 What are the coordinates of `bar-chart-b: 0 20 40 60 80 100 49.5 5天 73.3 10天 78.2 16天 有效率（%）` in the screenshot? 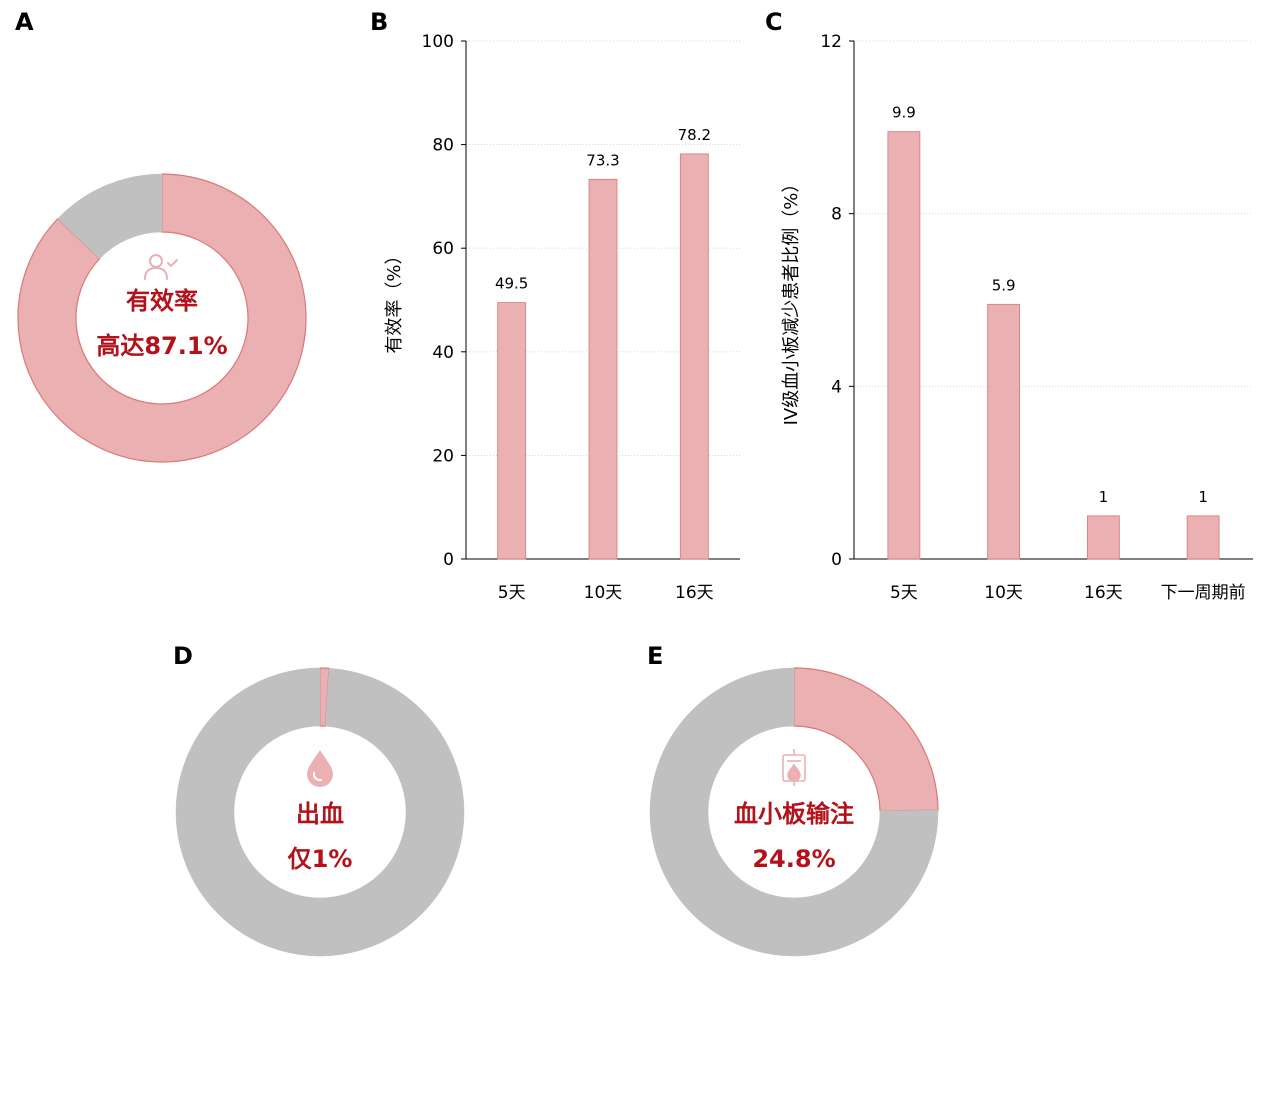 It's located at (562, 317).